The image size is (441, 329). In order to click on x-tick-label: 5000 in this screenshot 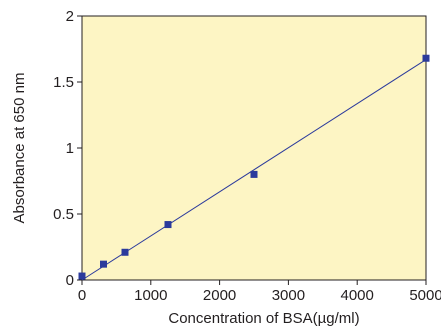, I will do `click(425, 295)`.